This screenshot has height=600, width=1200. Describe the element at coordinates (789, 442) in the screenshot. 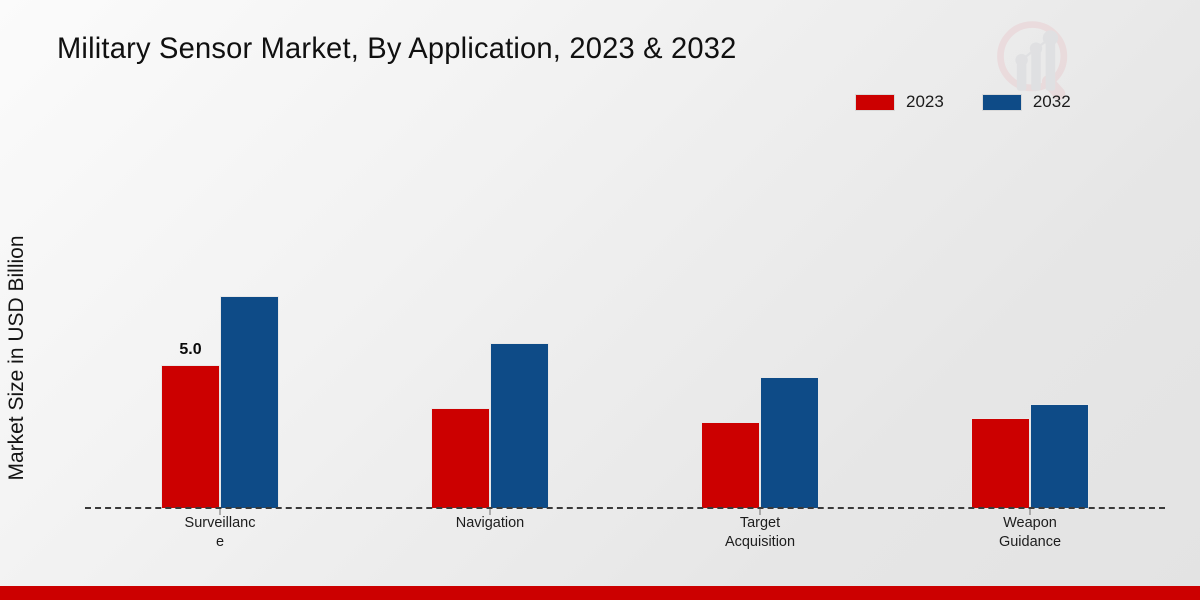

I see `bar-2032-target-acquisition` at that location.